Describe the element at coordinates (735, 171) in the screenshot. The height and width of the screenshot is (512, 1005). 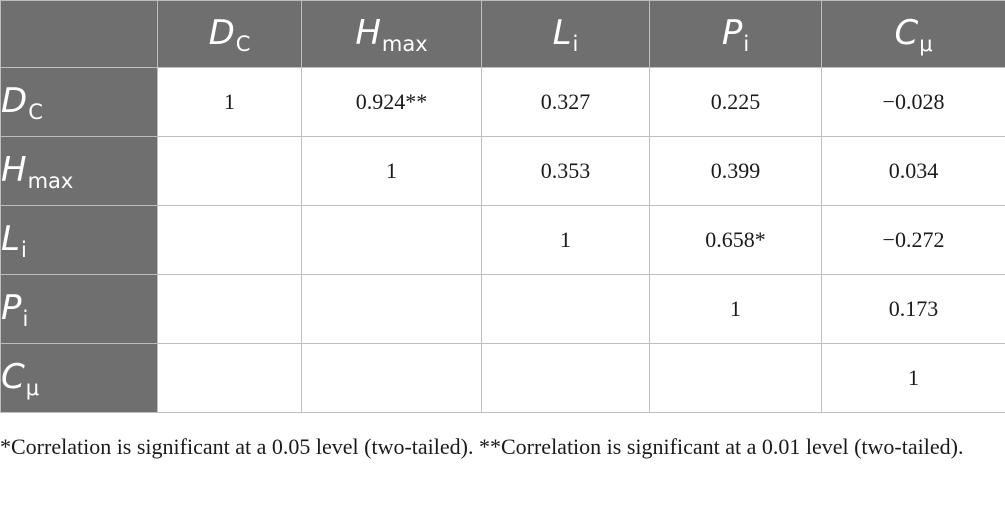
I see `table-cell: 0.399` at that location.